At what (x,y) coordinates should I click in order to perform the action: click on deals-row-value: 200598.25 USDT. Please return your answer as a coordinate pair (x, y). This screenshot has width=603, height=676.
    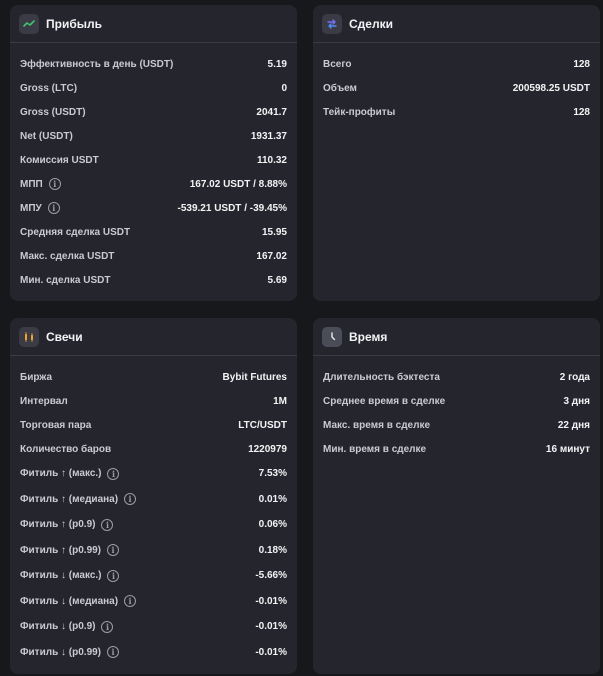
    Looking at the image, I should click on (551, 88).